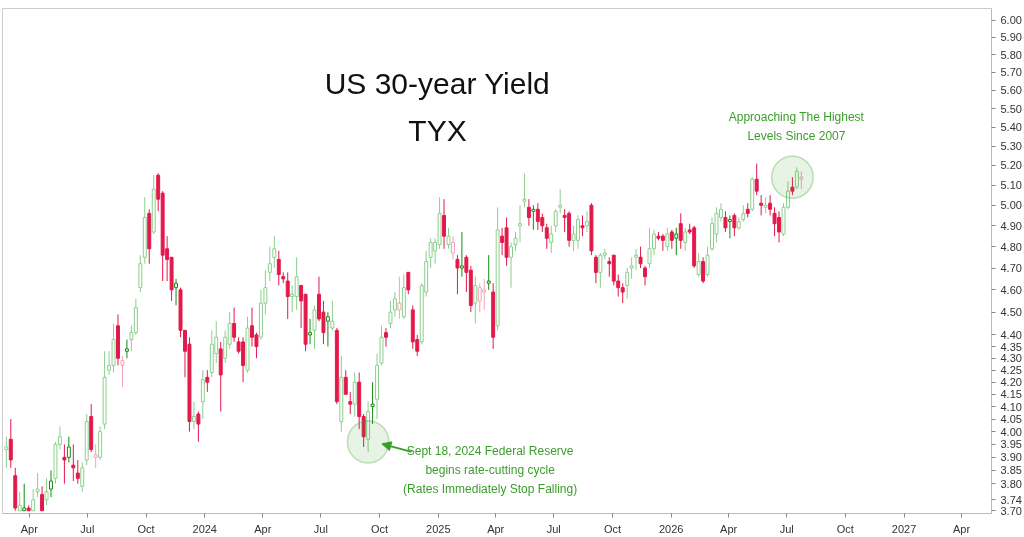  What do you see at coordinates (1011, 358) in the screenshot?
I see `y-tick-label: 4.30` at bounding box center [1011, 358].